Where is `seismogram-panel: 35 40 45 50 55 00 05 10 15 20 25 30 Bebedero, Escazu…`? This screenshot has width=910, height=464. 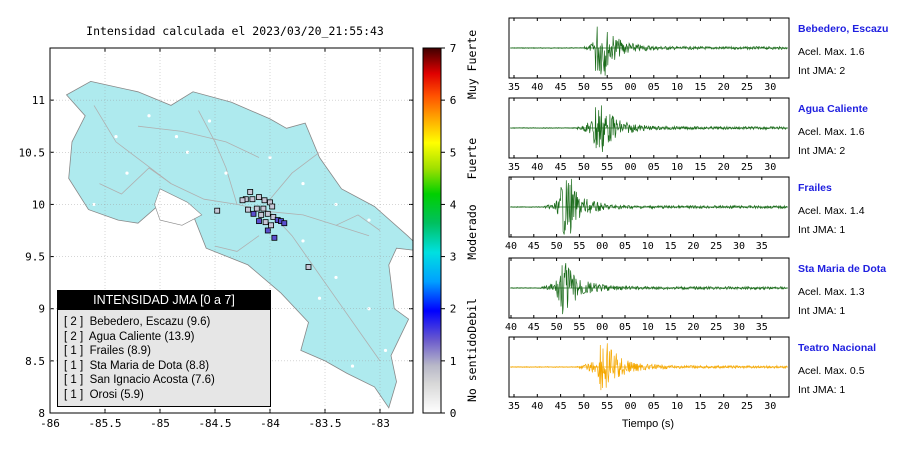
seismogram-panel: 35 40 45 50 55 00 05 10 15 20 25 30 Bebedero, Escazu… is located at coordinates (698, 55).